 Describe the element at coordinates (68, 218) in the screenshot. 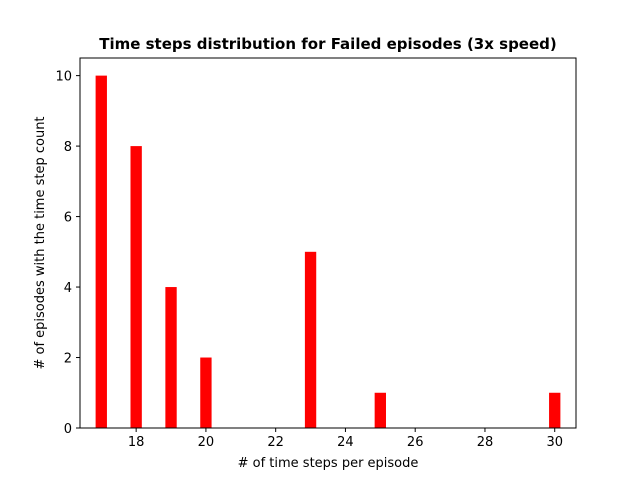

I see `y-tick-label: 6` at that location.